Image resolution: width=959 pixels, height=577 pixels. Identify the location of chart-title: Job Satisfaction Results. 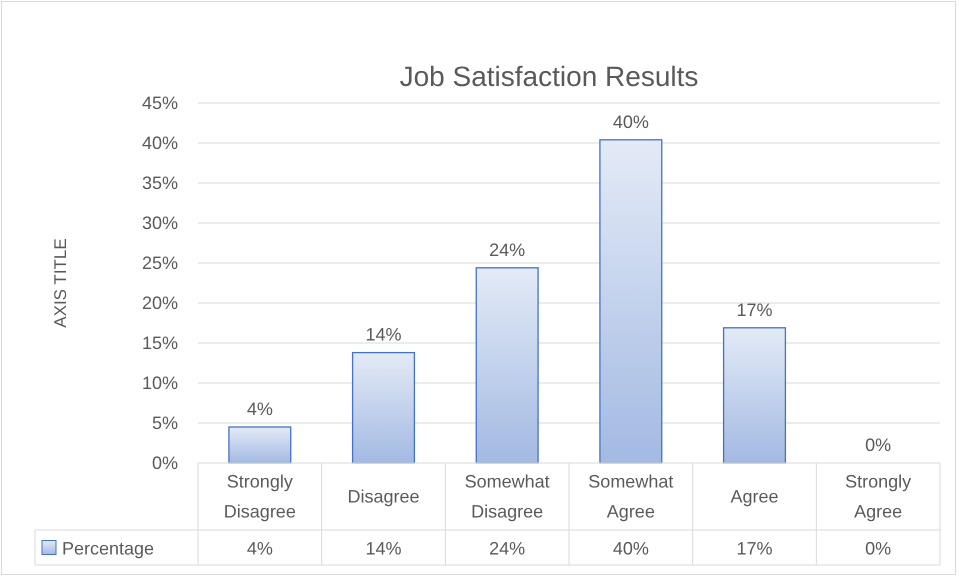
(549, 76).